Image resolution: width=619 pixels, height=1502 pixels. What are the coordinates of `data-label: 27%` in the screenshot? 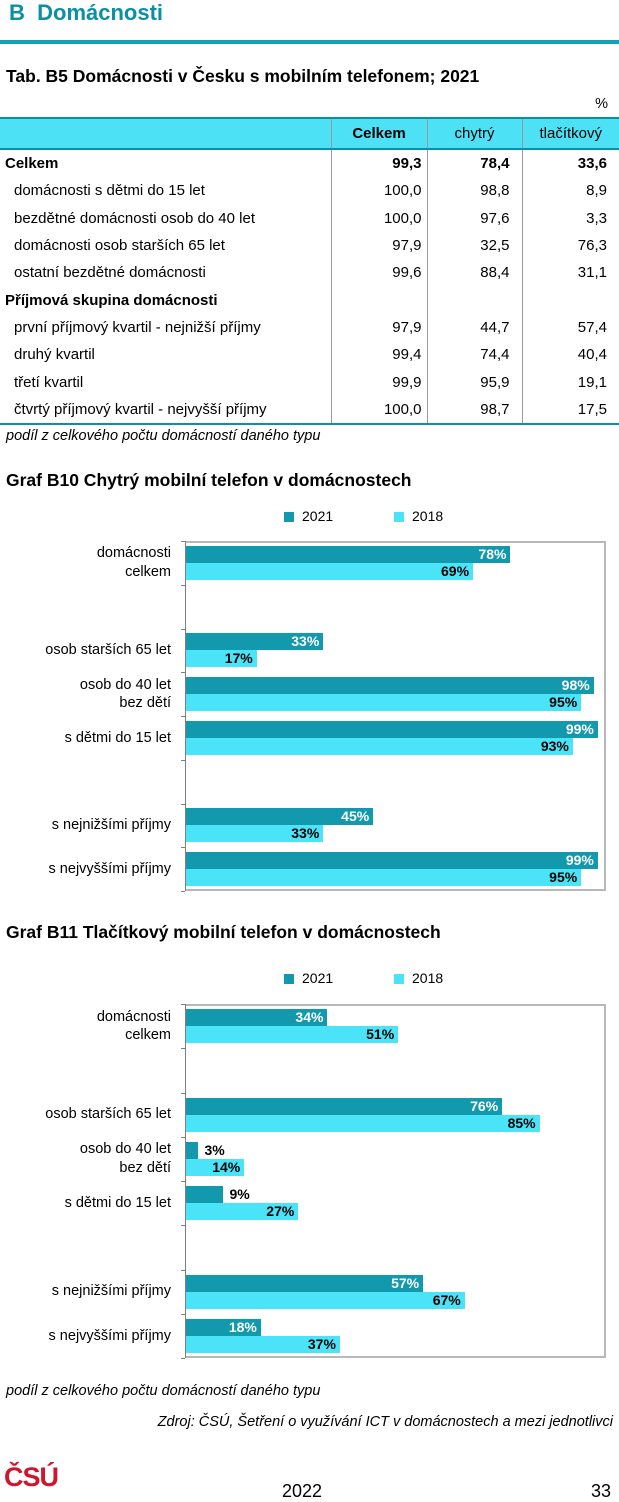 It's located at (280, 1211).